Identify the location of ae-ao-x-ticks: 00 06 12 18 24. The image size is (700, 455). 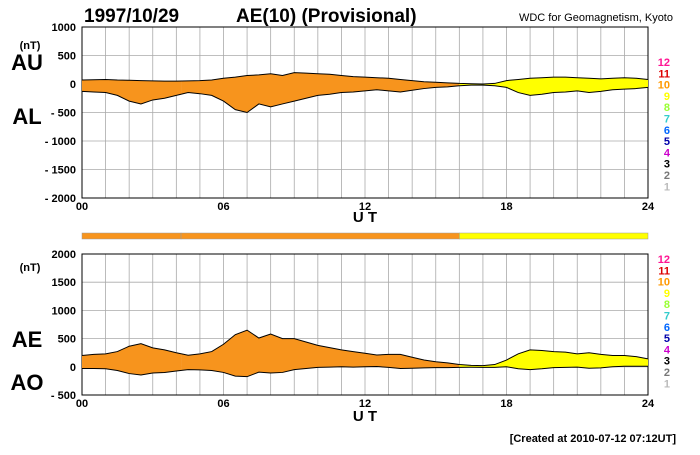
(365, 404).